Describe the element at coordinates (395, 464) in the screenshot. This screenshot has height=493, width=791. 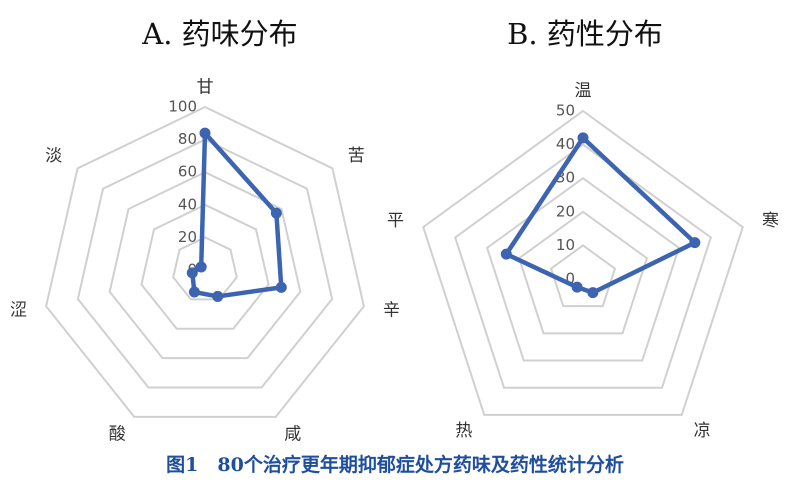
I see `caption: 图1 80个治疗更年期抑郁症处方药味及药性统计分析` at that location.